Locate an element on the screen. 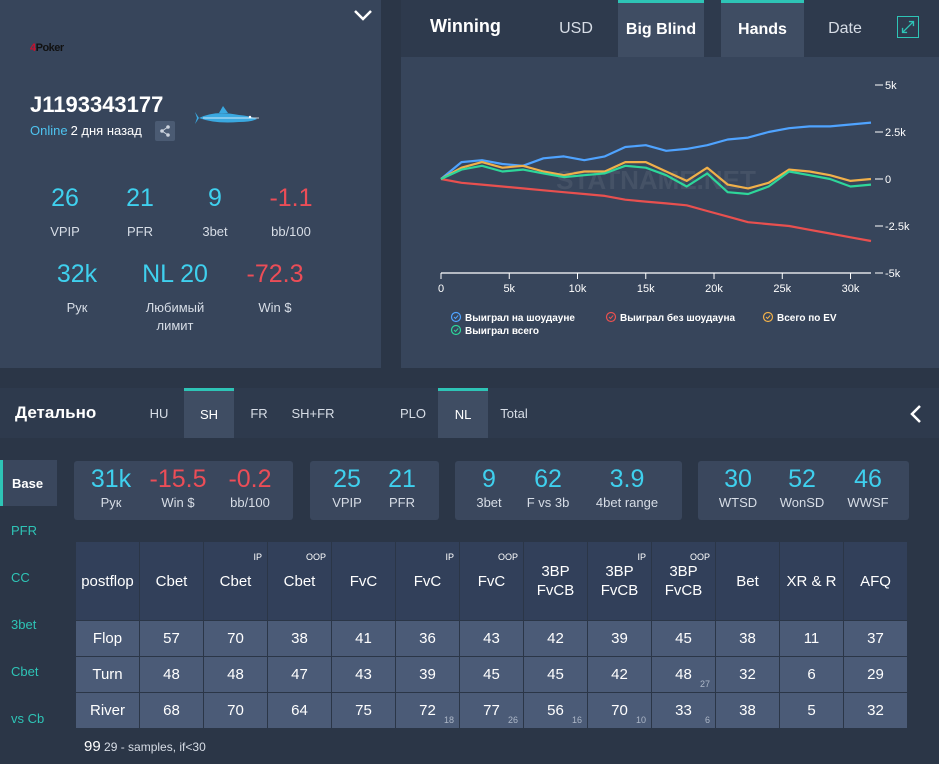 Image resolution: width=939 pixels, height=764 pixels. summary-stat-label: PFR is located at coordinates (402, 502).